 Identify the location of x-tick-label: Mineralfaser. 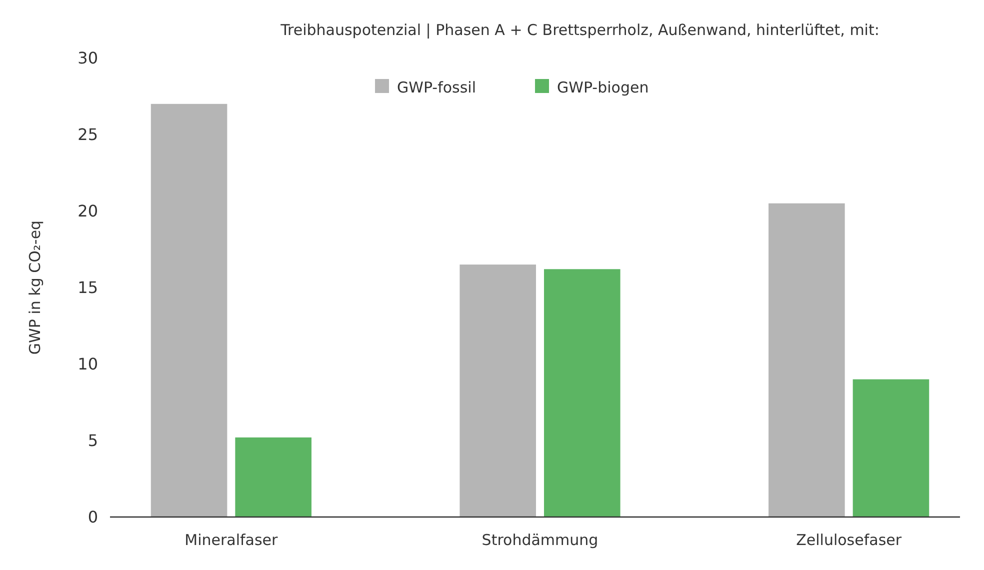
(231, 540).